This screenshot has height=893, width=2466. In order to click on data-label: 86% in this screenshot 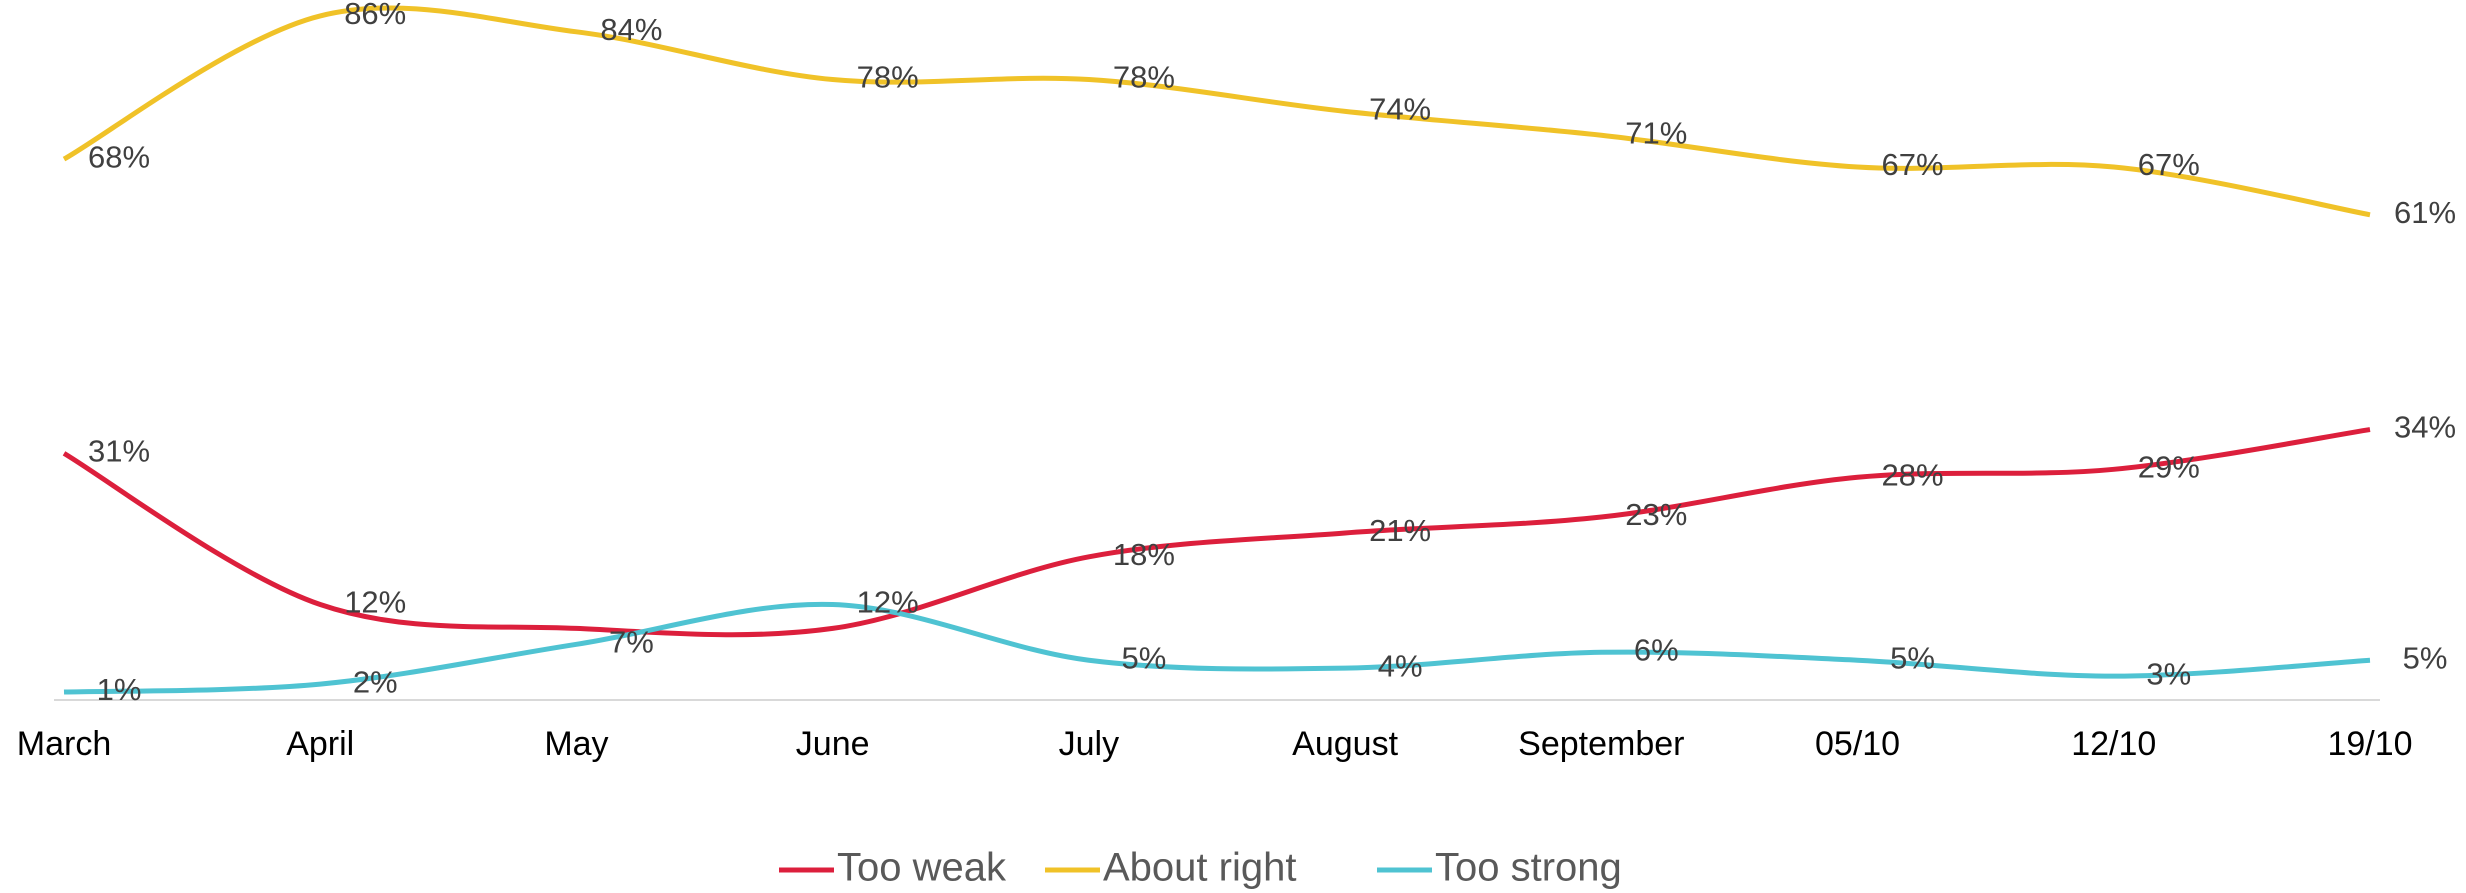, I will do `click(375, 15)`.